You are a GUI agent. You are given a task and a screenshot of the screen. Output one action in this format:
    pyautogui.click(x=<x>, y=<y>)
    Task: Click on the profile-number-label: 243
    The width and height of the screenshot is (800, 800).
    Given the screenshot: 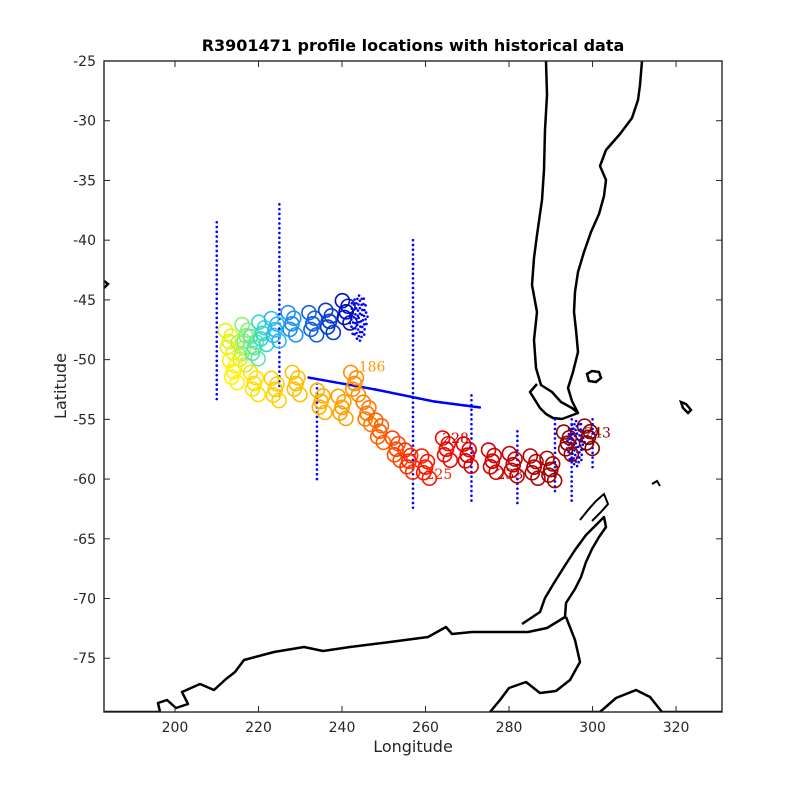 What is the action you would take?
    pyautogui.click(x=597, y=433)
    